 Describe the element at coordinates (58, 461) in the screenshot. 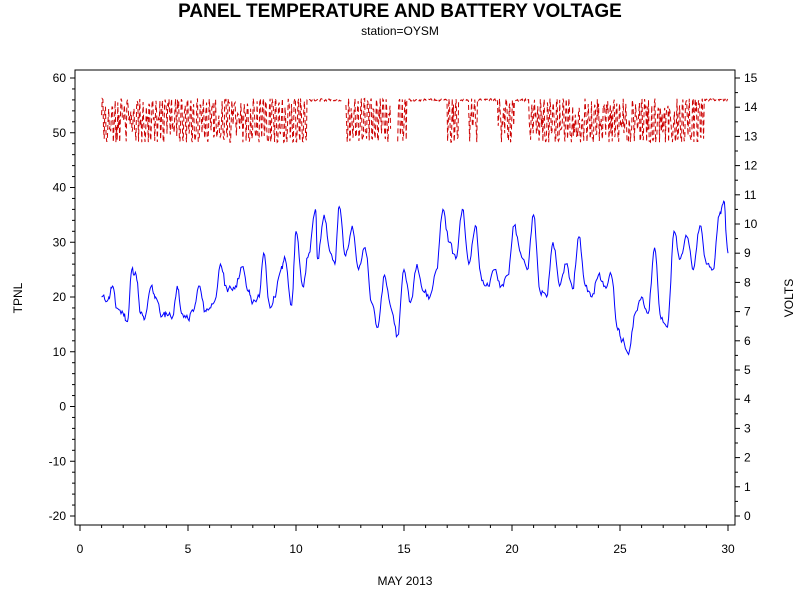

I see `y-left-tick-label: -10` at that location.